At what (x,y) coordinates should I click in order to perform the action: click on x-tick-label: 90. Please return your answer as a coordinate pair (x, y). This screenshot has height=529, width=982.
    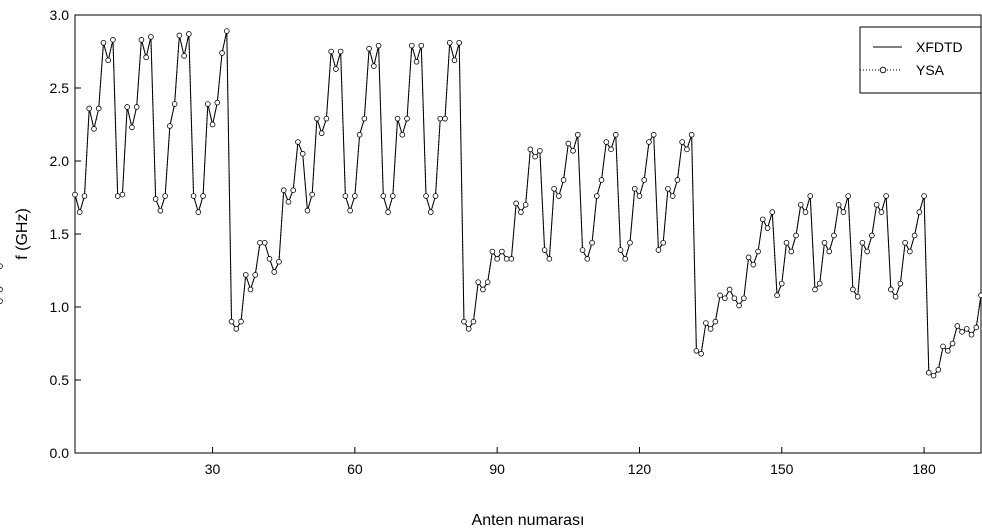
    Looking at the image, I should click on (497, 469).